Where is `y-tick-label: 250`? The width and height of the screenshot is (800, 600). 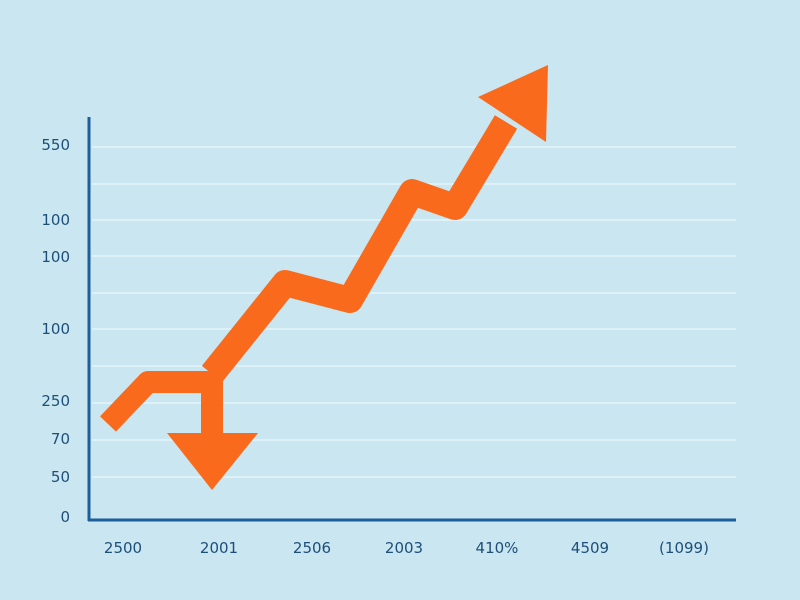 y-tick-label: 250 is located at coordinates (55, 401).